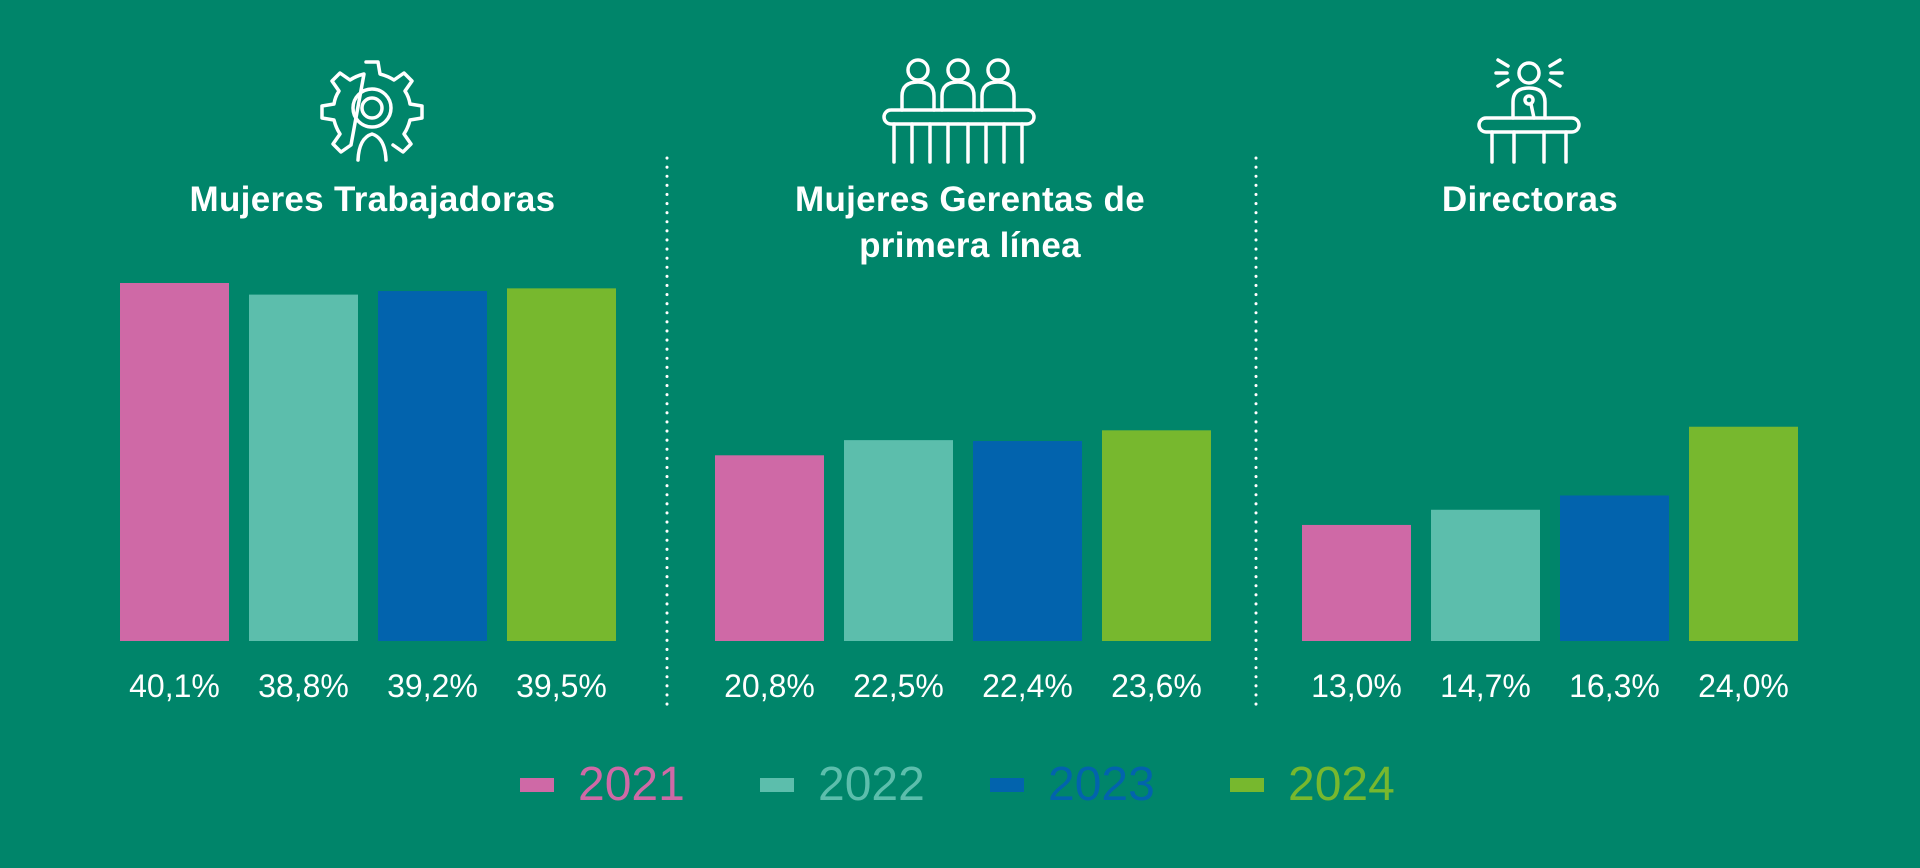  What do you see at coordinates (898, 686) in the screenshot?
I see `value-label-panel2-2022: 22,5%` at bounding box center [898, 686].